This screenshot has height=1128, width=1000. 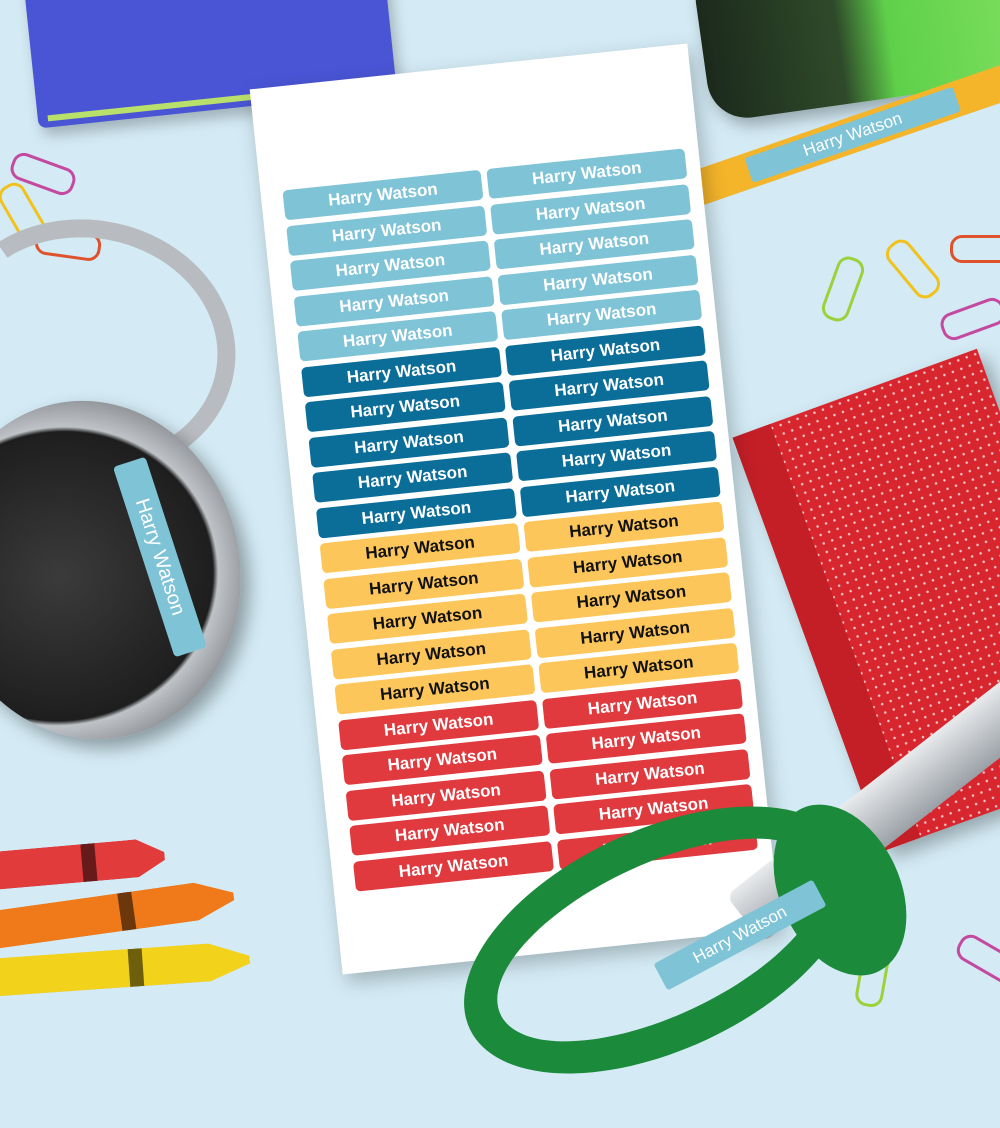 I want to click on headphone-ear-cup, so click(x=136, y=570).